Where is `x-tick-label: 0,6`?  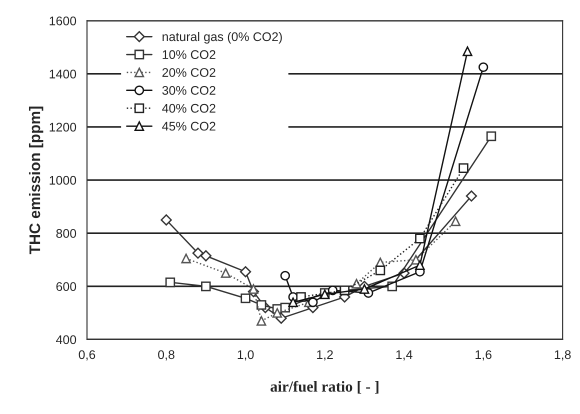 x-tick-label: 0,6 is located at coordinates (87, 355).